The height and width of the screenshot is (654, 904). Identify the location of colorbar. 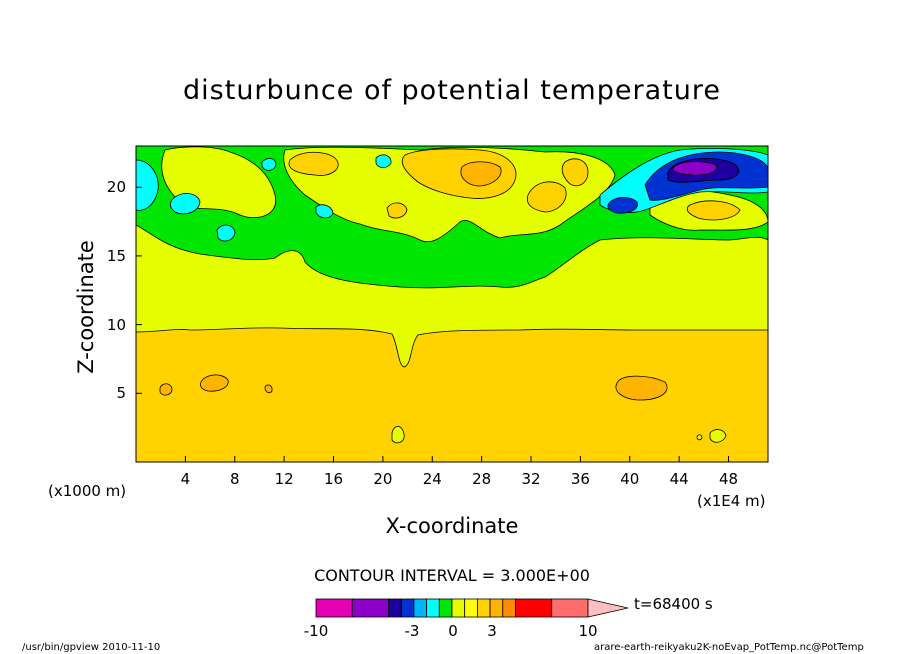
(472, 608).